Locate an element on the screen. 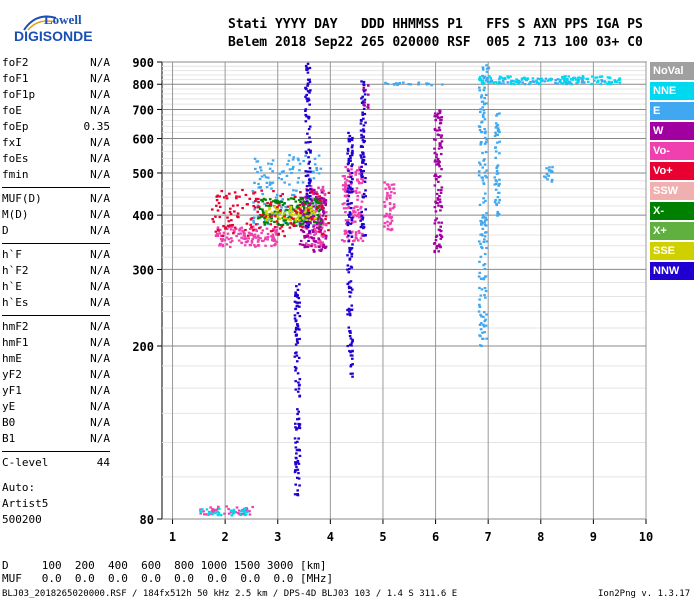  echo-cluster is located at coordinates (497, 164).